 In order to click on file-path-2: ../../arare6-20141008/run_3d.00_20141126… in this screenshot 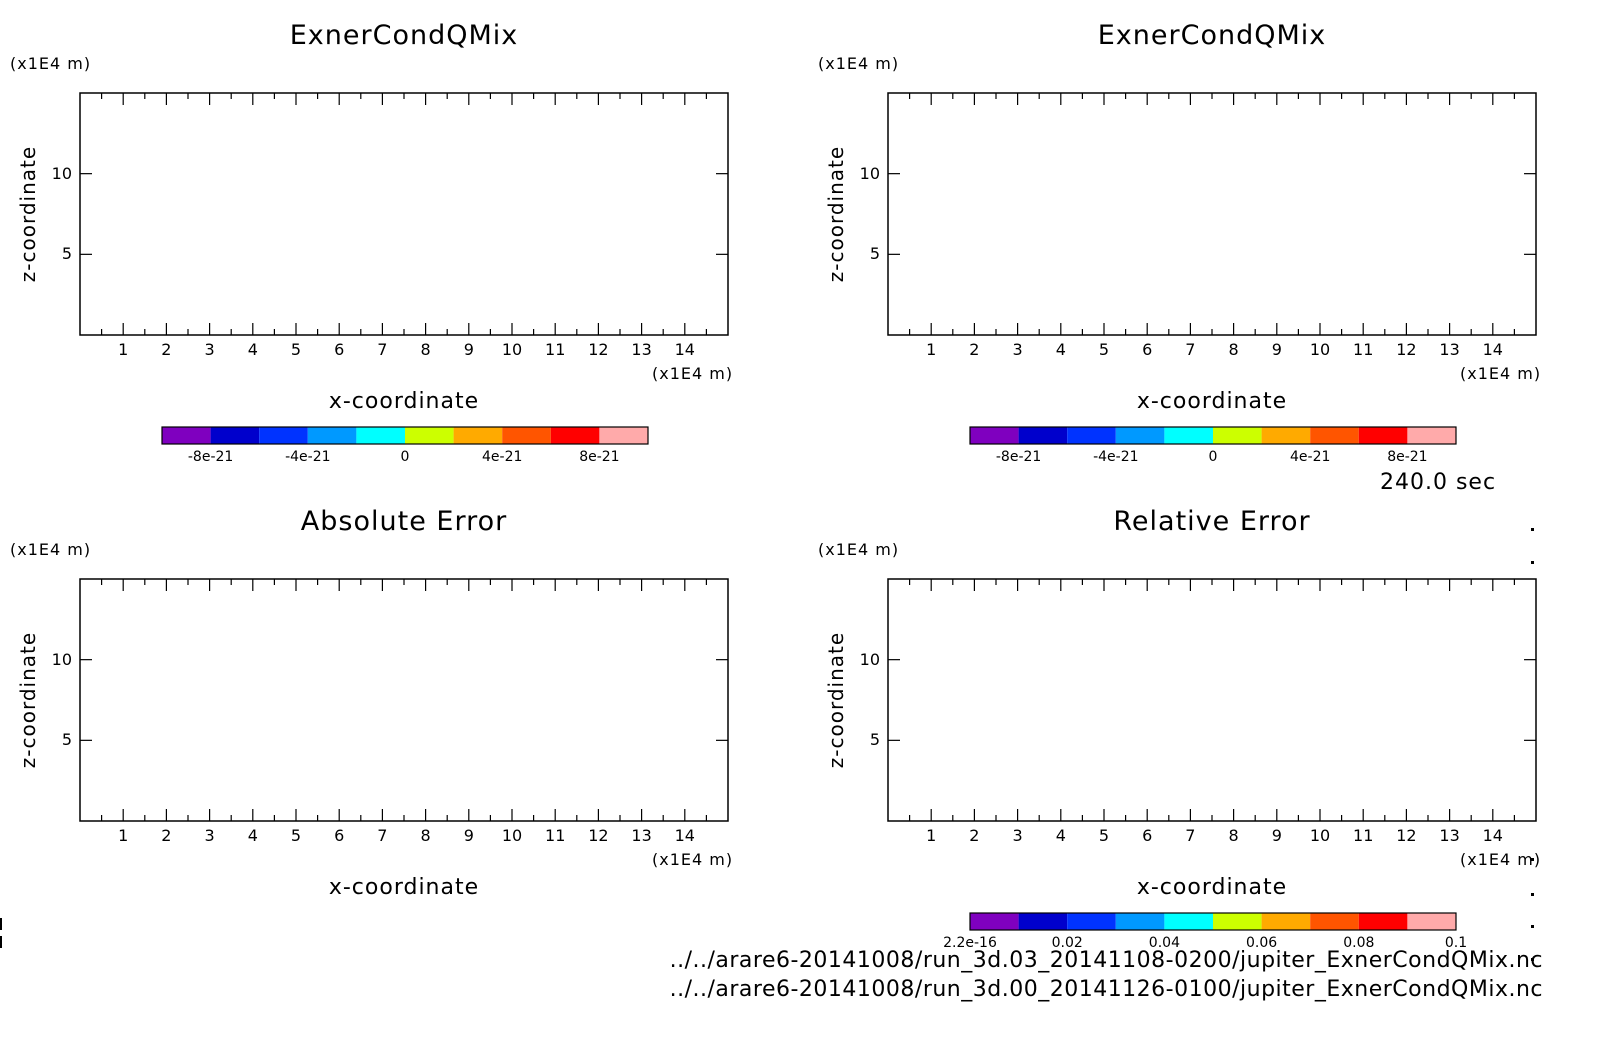, I will do `click(1106, 989)`.